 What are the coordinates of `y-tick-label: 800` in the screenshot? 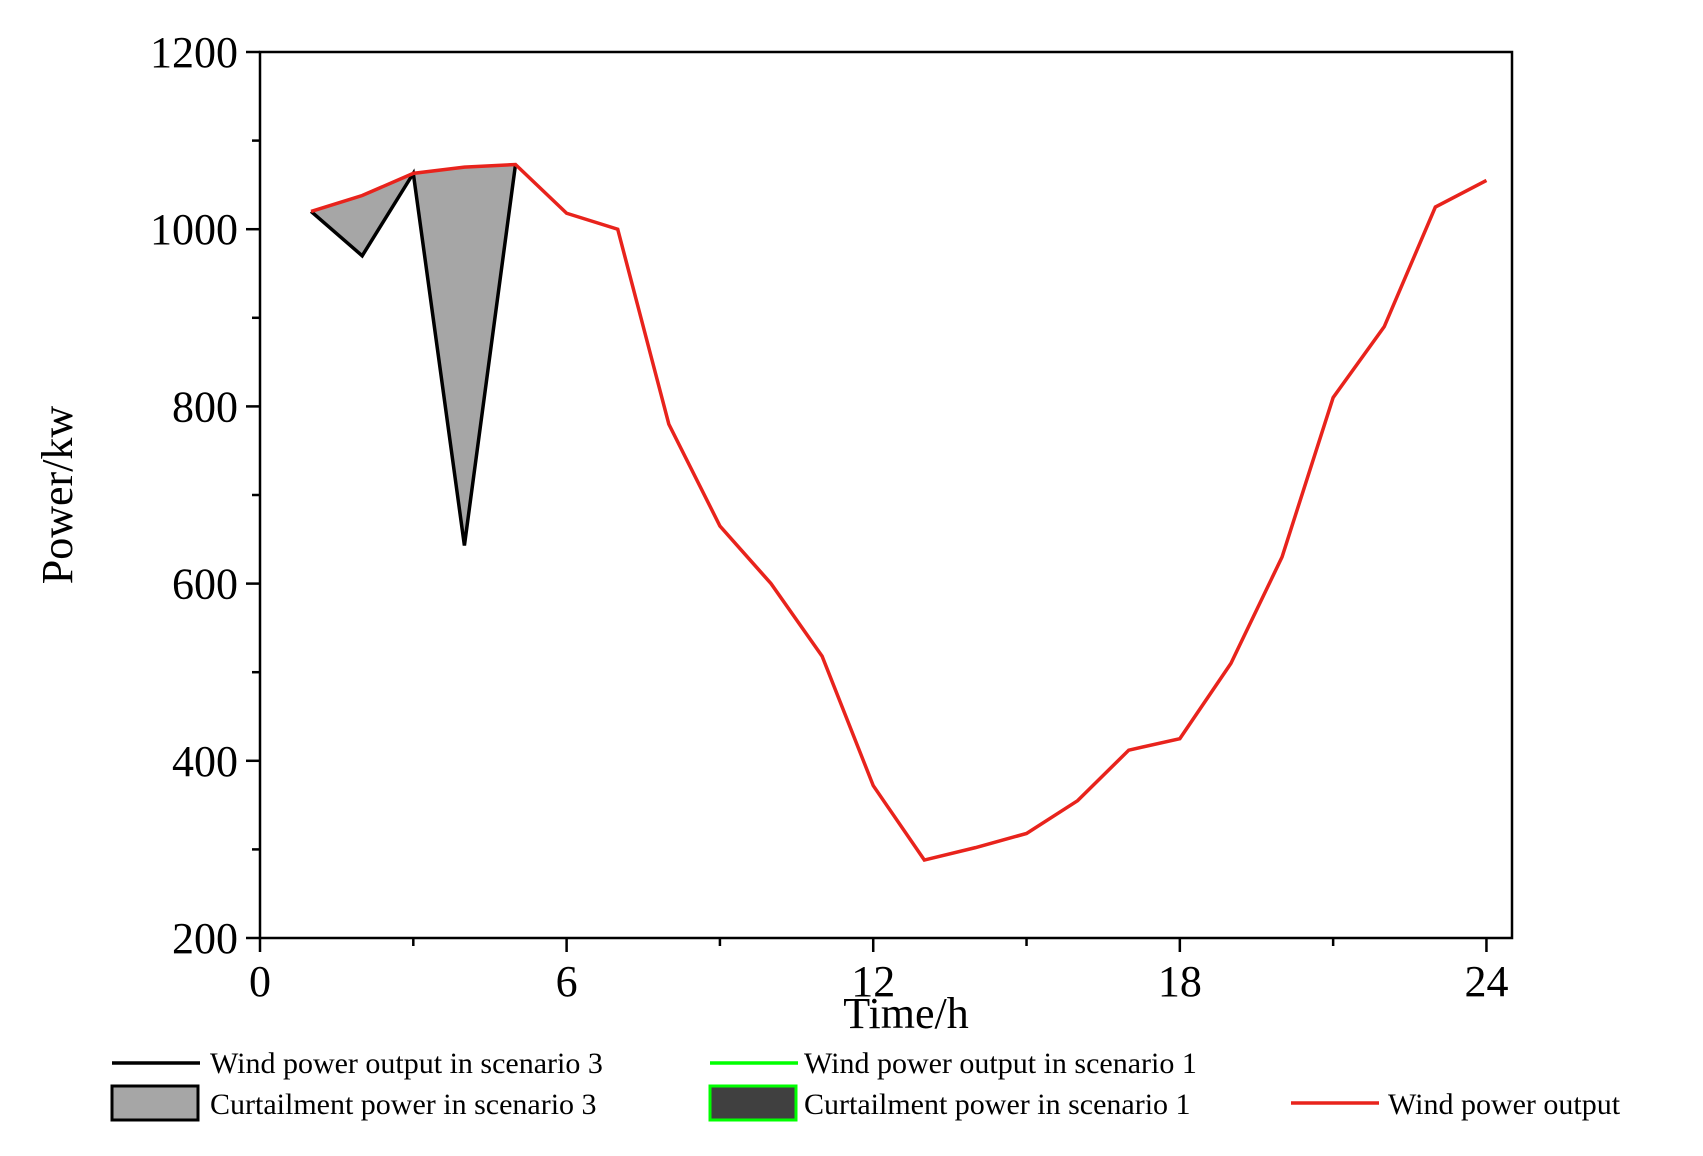 It's located at (205, 406).